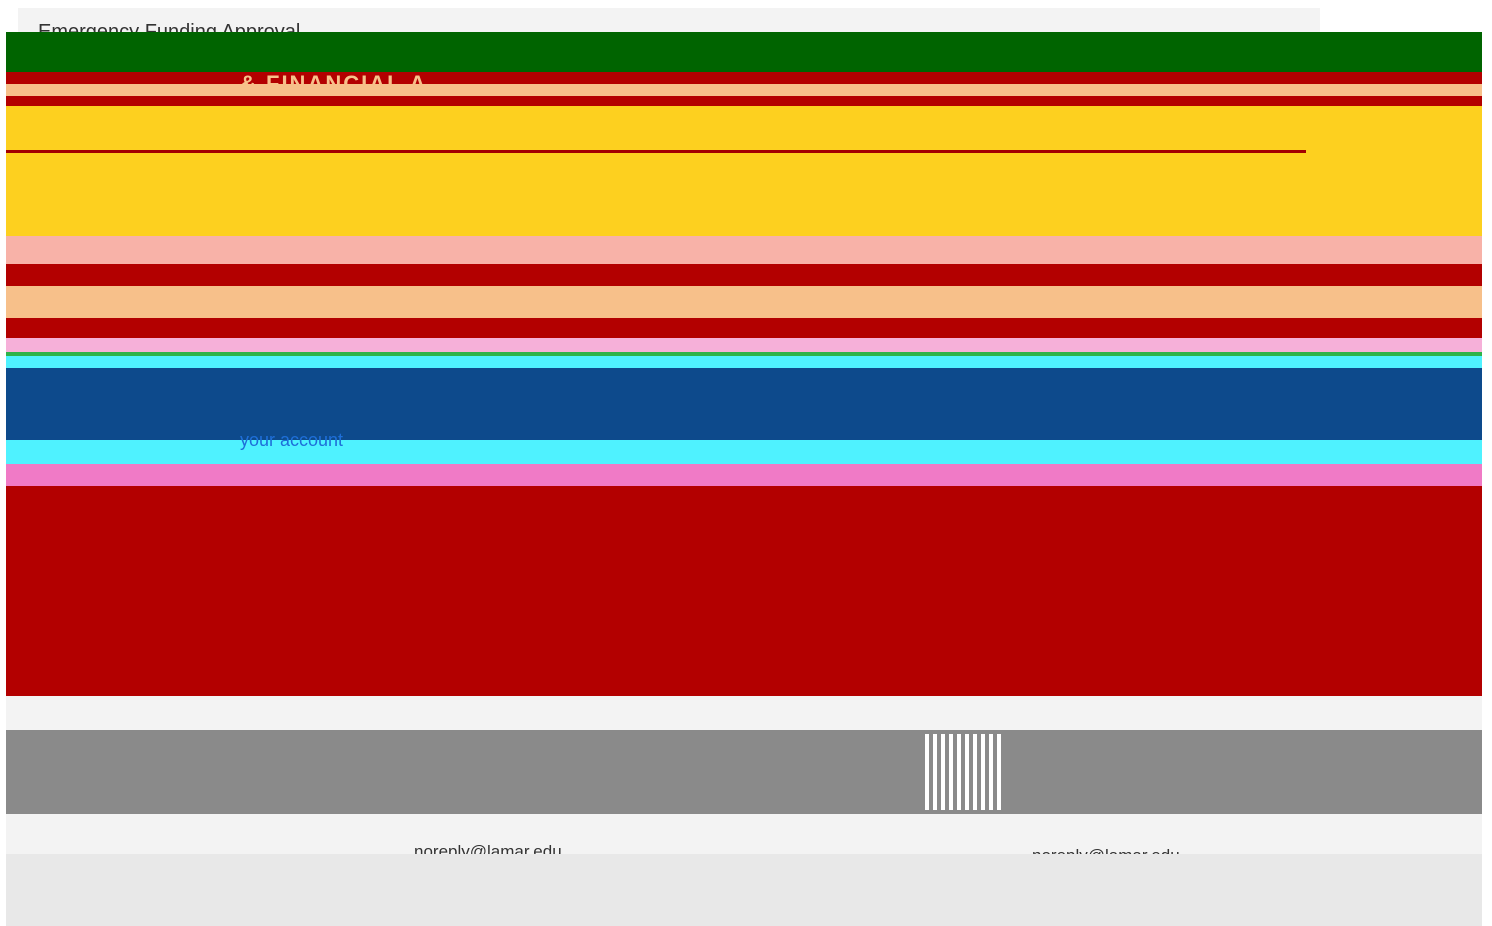  I want to click on divider, so click(656, 151).